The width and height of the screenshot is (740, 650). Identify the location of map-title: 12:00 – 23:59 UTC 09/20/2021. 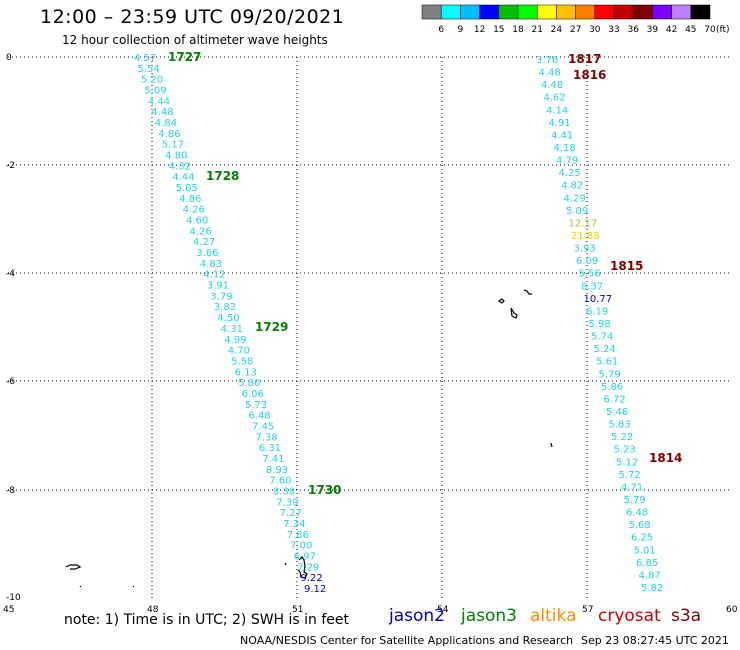
(192, 17).